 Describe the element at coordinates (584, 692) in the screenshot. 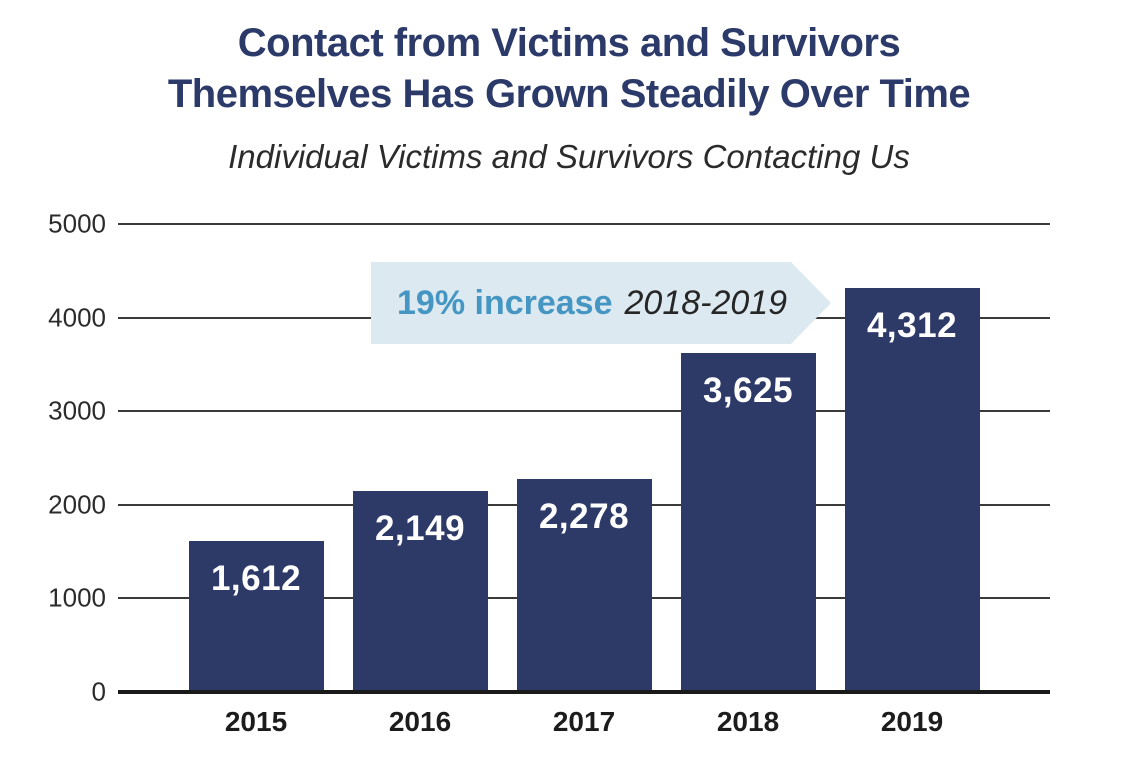

I see `x-axis-baseline` at that location.